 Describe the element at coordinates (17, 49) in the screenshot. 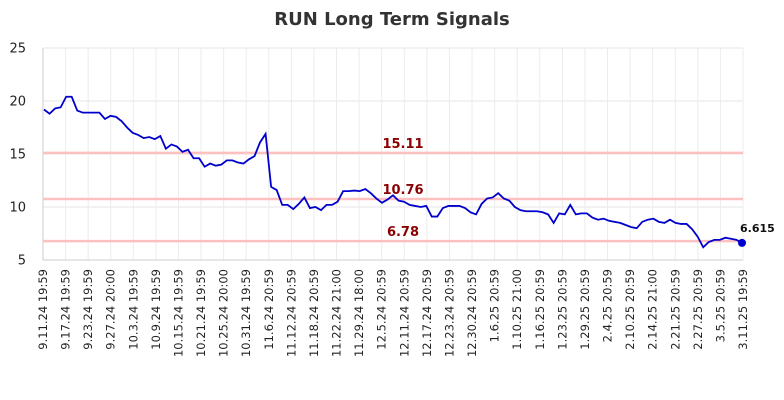

I see `y-tick-label: 25` at that location.